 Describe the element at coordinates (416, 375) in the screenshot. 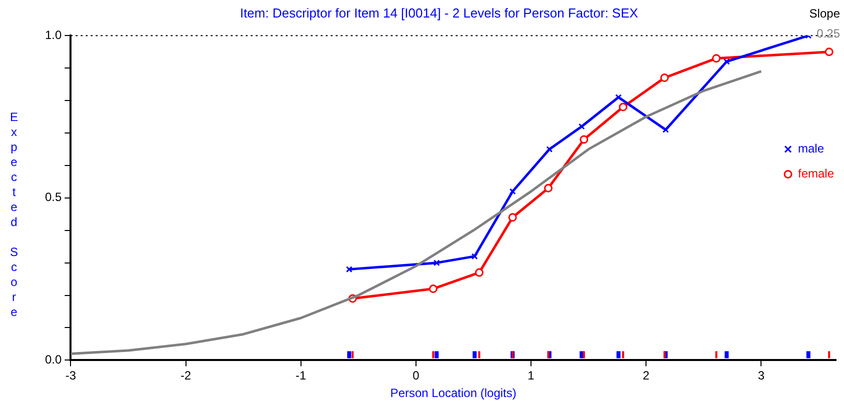

I see `x-tick-label: 0` at that location.